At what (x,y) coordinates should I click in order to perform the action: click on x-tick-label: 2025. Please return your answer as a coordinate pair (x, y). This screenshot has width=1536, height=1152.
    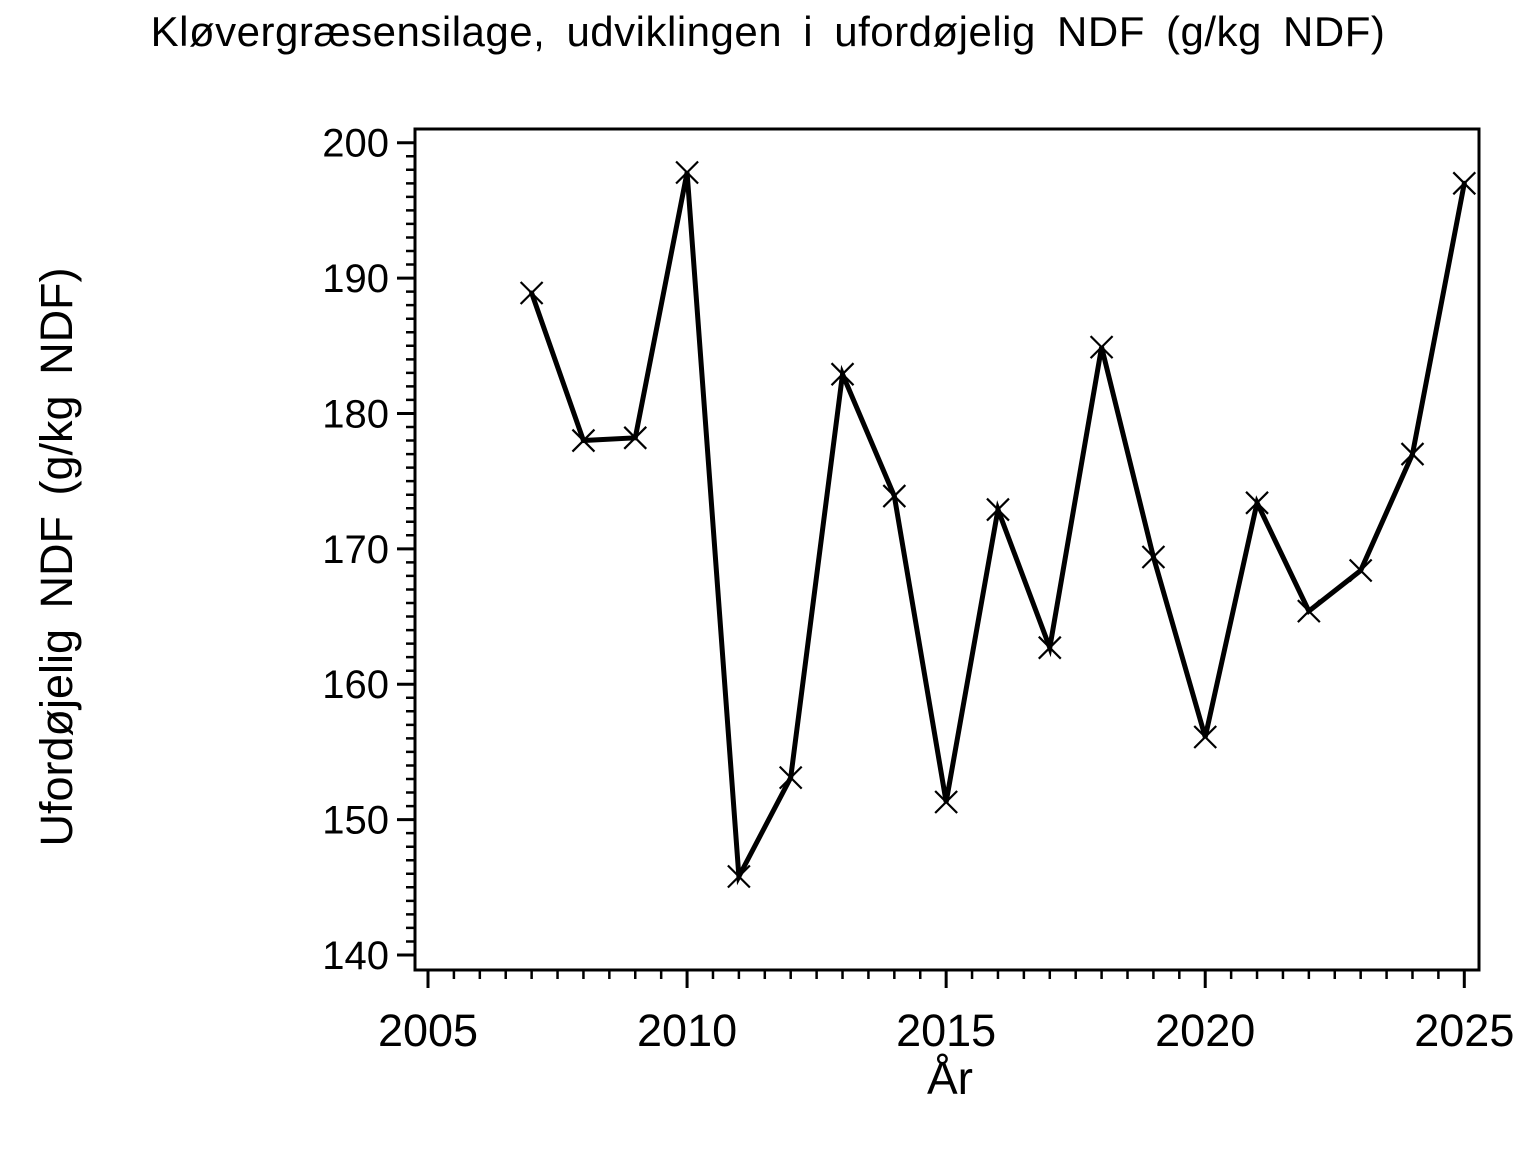
    Looking at the image, I should click on (1464, 1030).